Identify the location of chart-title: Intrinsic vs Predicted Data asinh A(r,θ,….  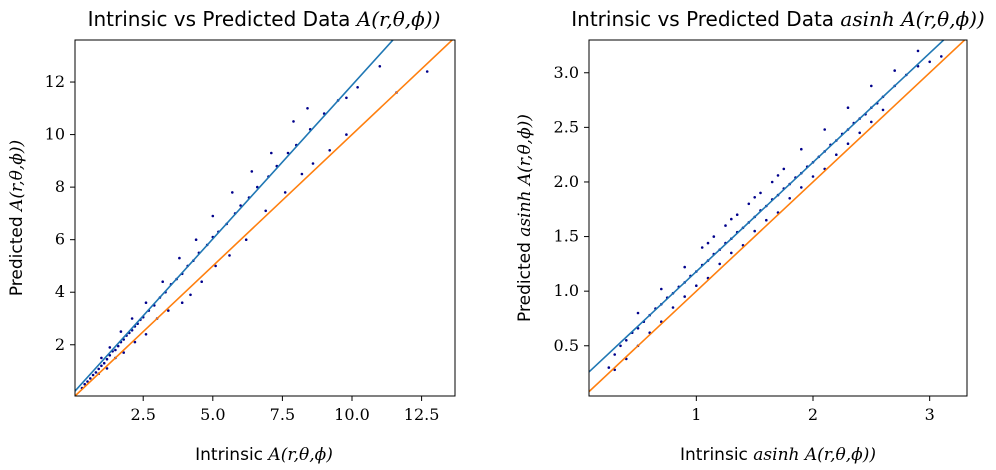
(777, 19).